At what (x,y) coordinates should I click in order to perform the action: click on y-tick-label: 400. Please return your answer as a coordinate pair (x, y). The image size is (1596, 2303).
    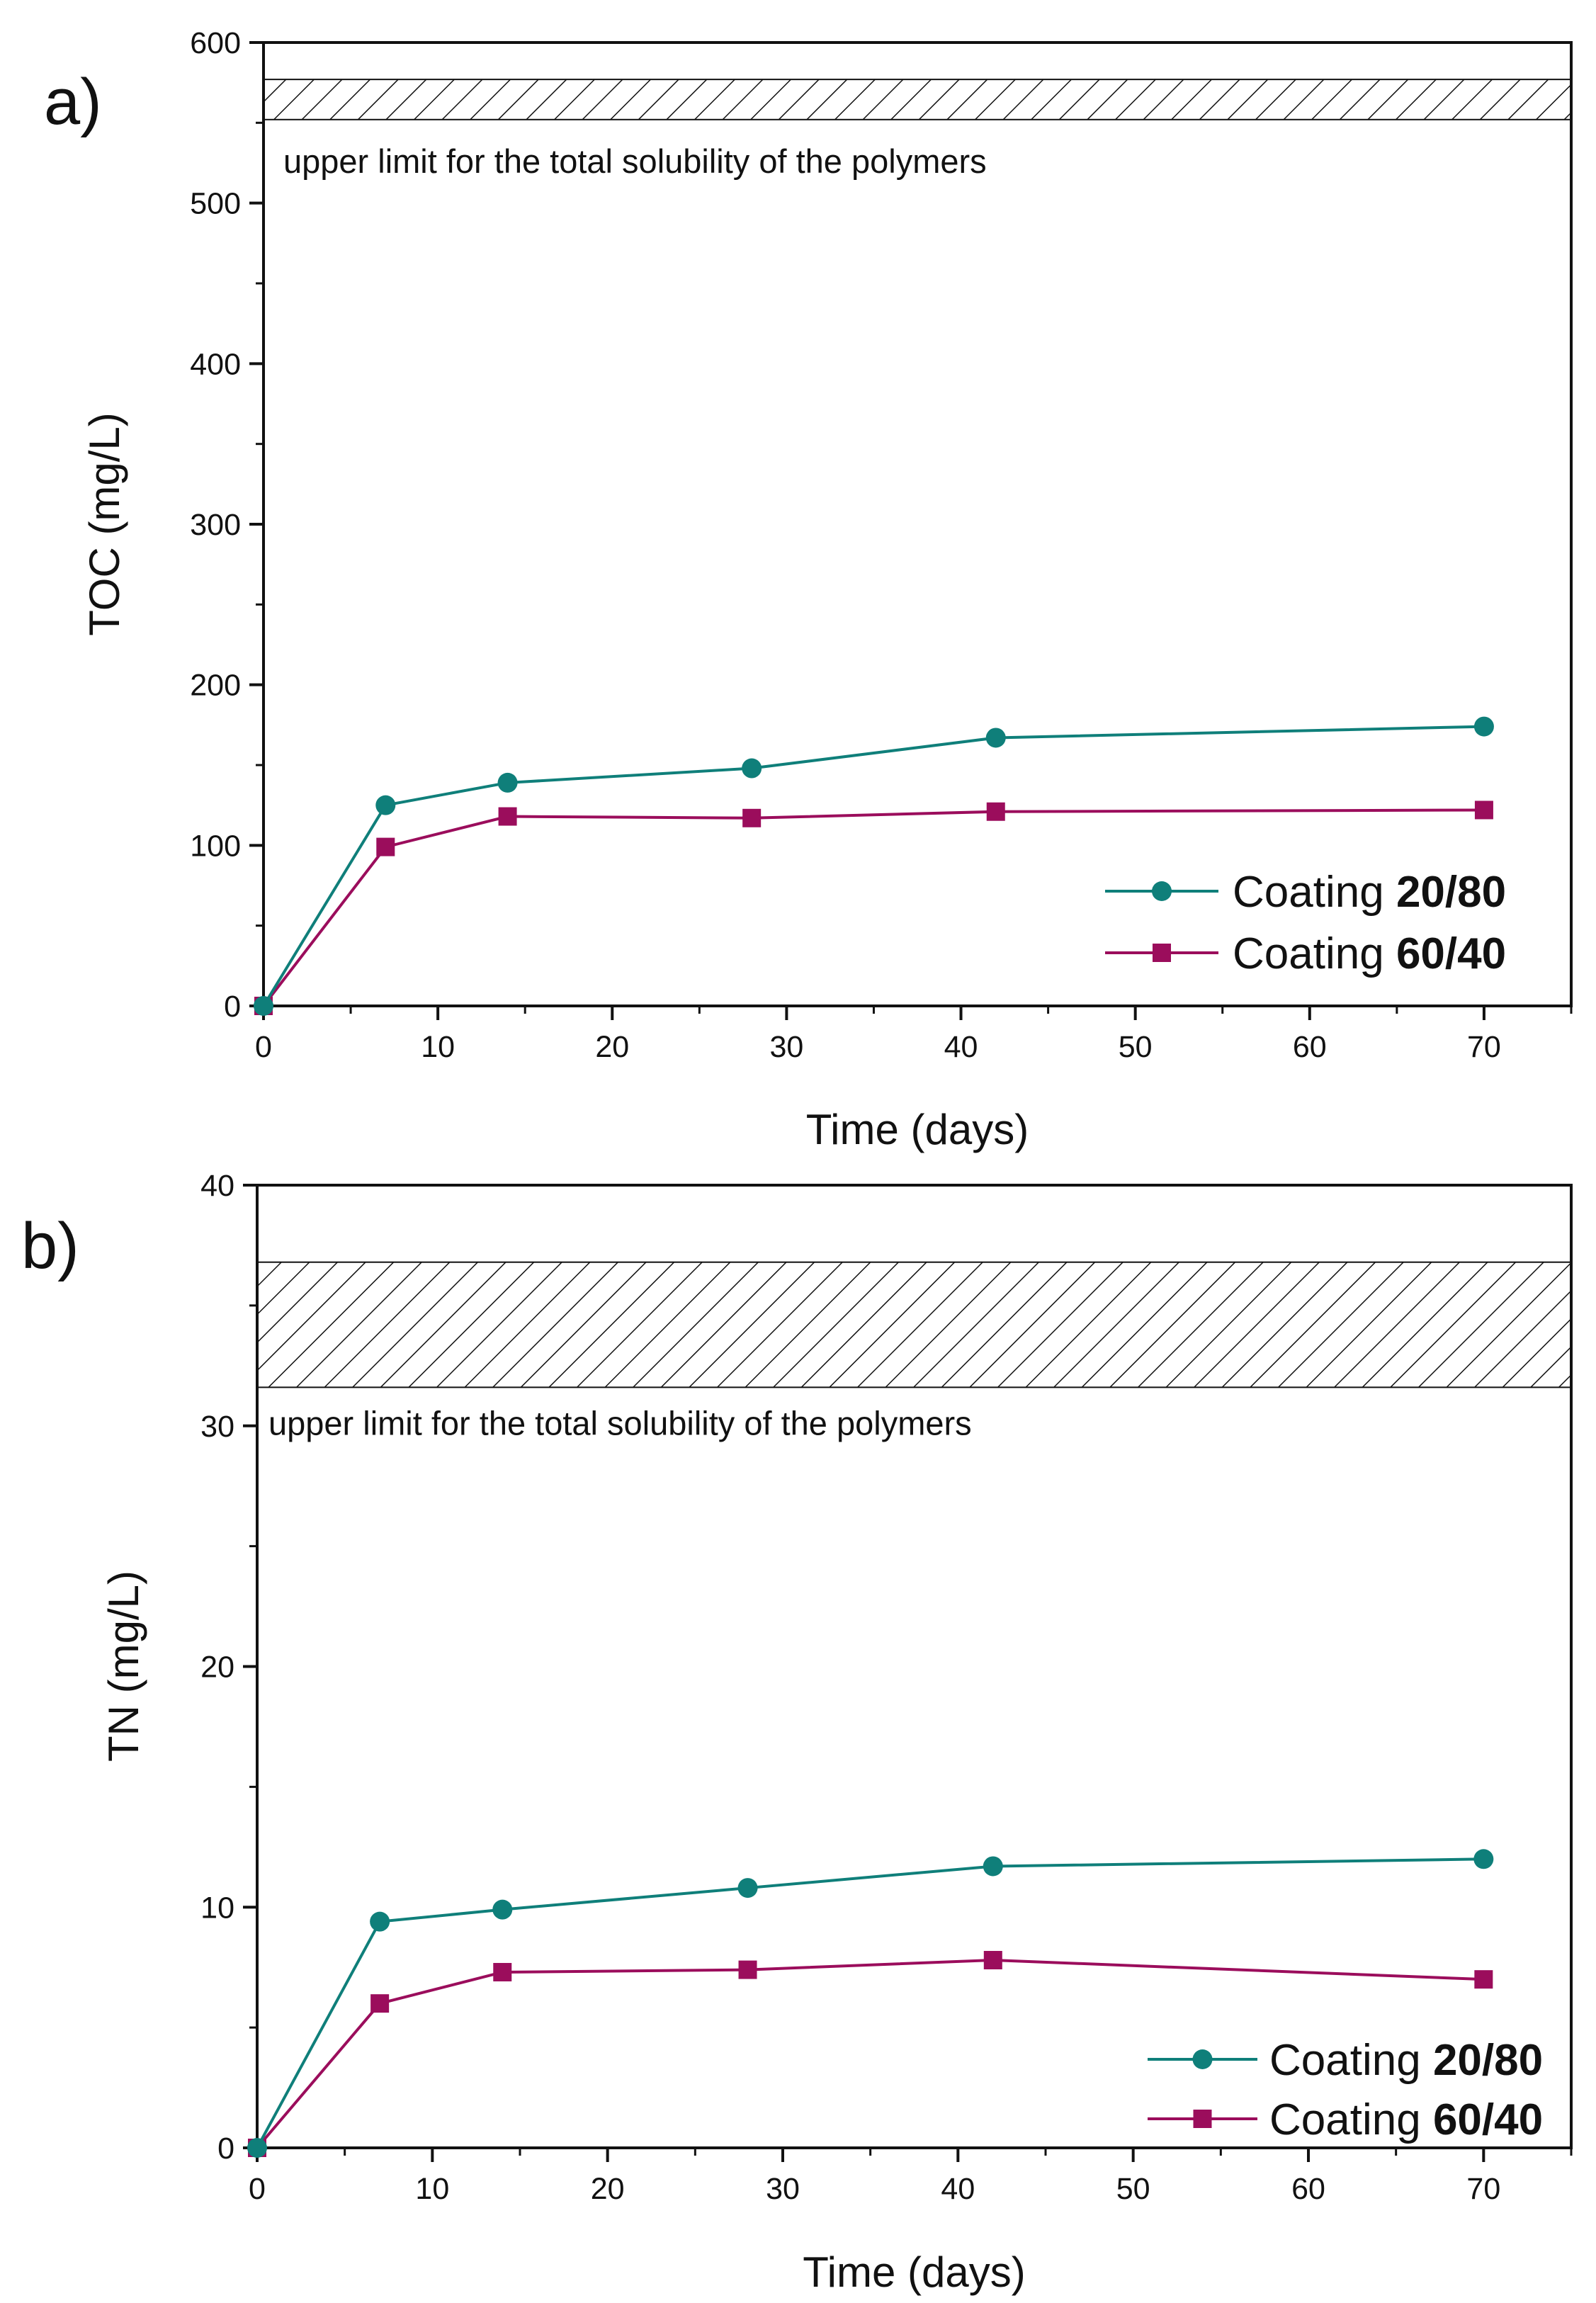
    Looking at the image, I should click on (215, 364).